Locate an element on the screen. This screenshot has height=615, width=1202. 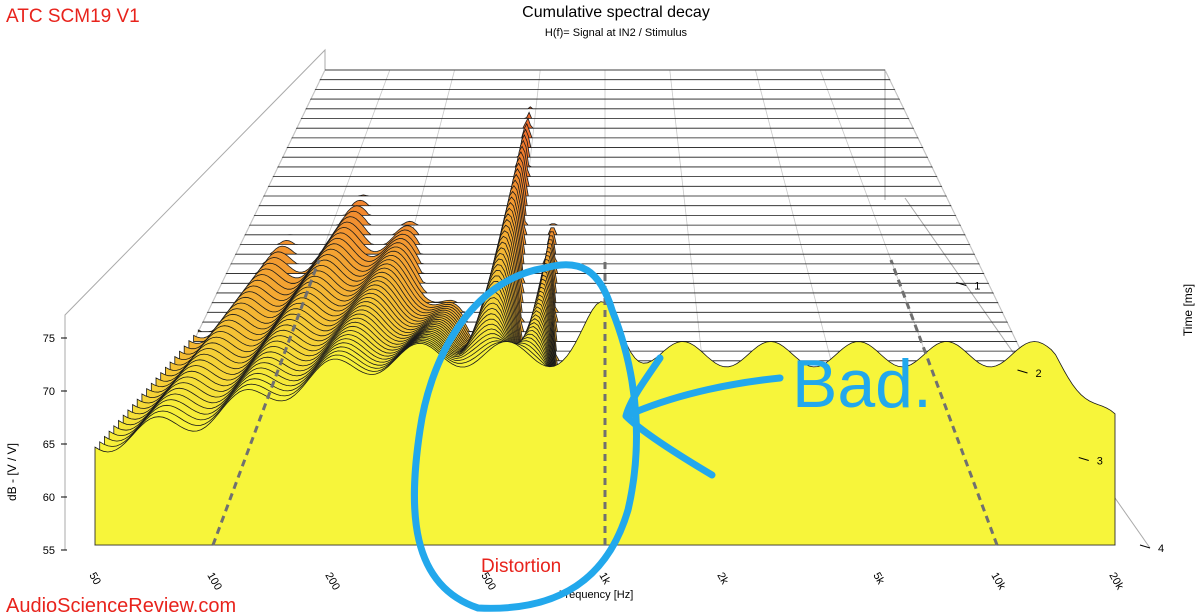
z-axis-label: Time [ms] is located at coordinates (1188, 310).